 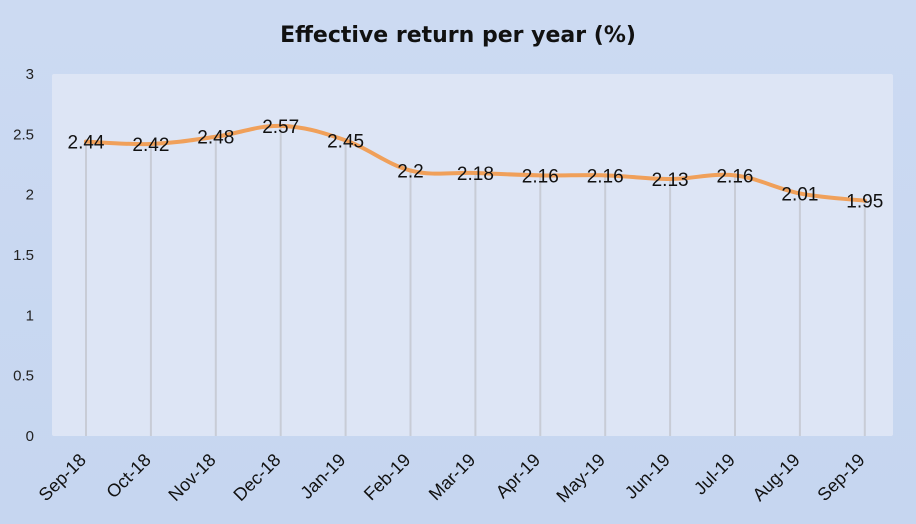 I want to click on data-label: 1.95, so click(x=864, y=202).